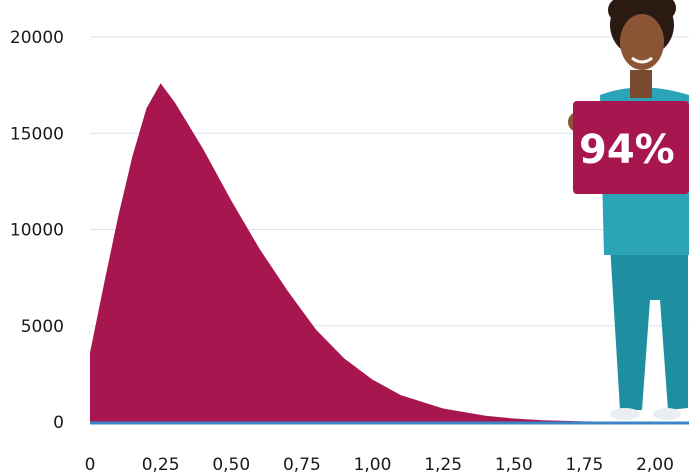  I want to click on y-tick-label: 15000, so click(37, 134).